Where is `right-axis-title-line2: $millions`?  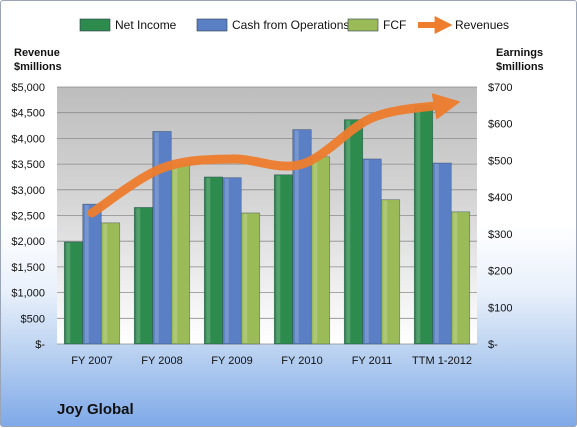
right-axis-title-line2: $millions is located at coordinates (520, 67).